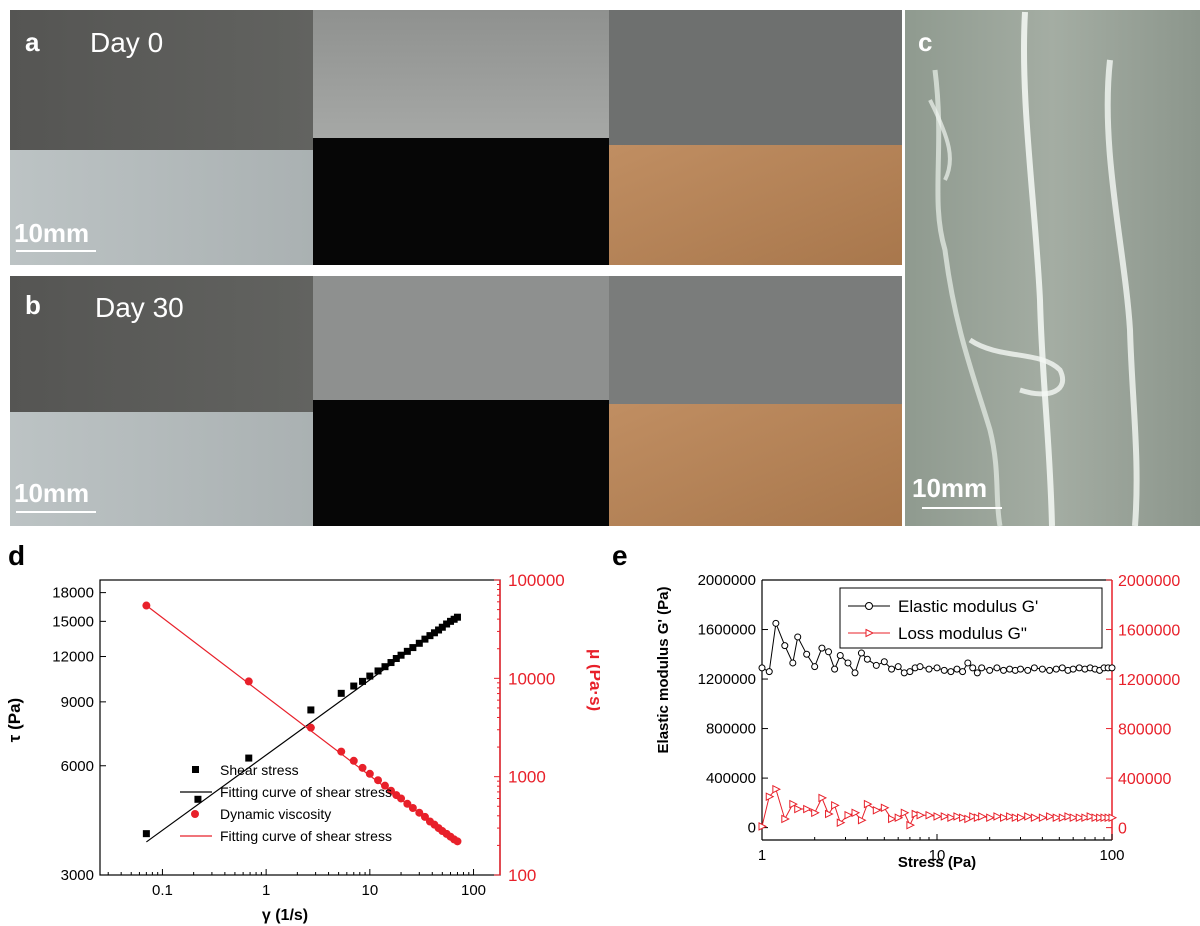 The height and width of the screenshot is (926, 1200). I want to click on chart-e-y-right-tick-label: 800000, so click(1144, 730).